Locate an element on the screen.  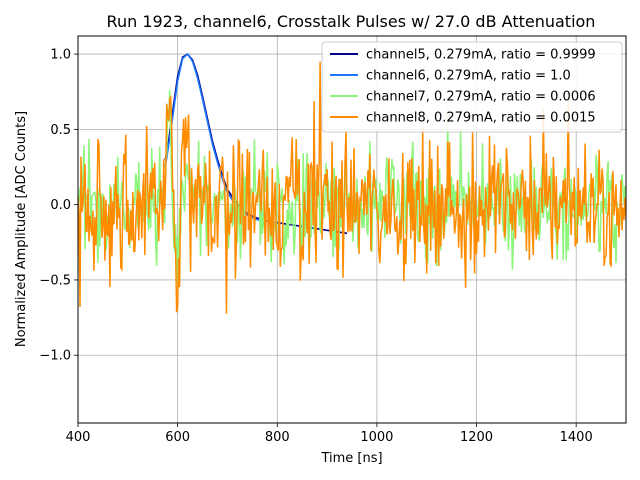
y-tick-label: 1.0 is located at coordinates (60, 55).